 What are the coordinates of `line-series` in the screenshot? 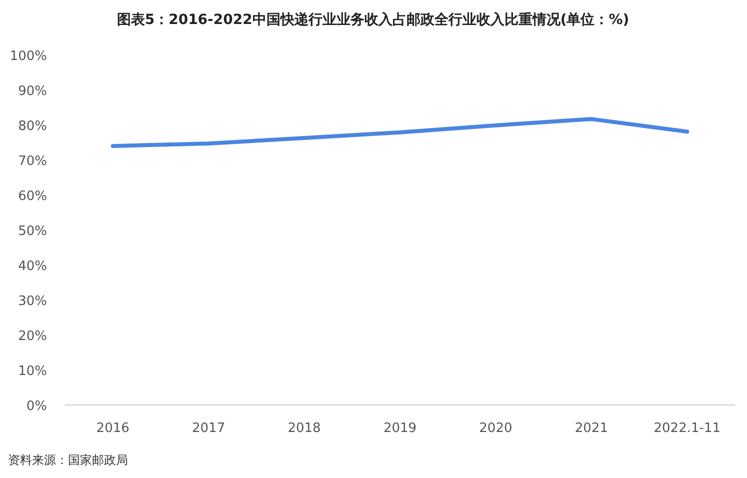 It's located at (400, 132).